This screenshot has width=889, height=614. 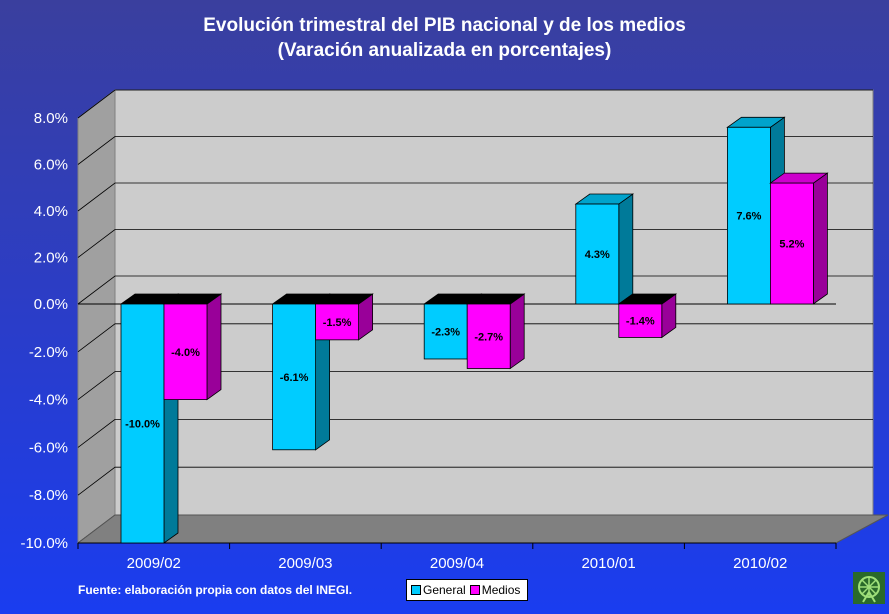 I want to click on data-label-general: -6.1%, so click(x=294, y=378).